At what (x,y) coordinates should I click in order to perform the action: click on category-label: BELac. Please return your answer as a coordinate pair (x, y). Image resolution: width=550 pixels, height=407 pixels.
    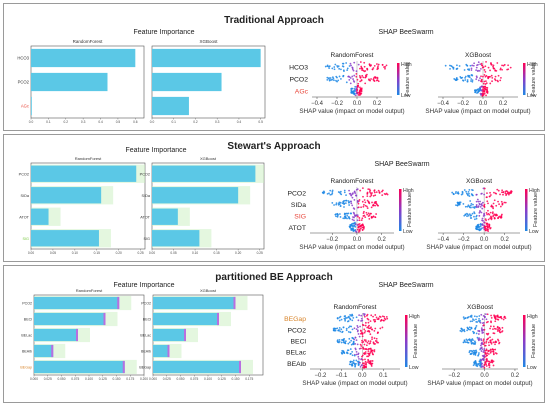
    Looking at the image, I should click on (26, 336).